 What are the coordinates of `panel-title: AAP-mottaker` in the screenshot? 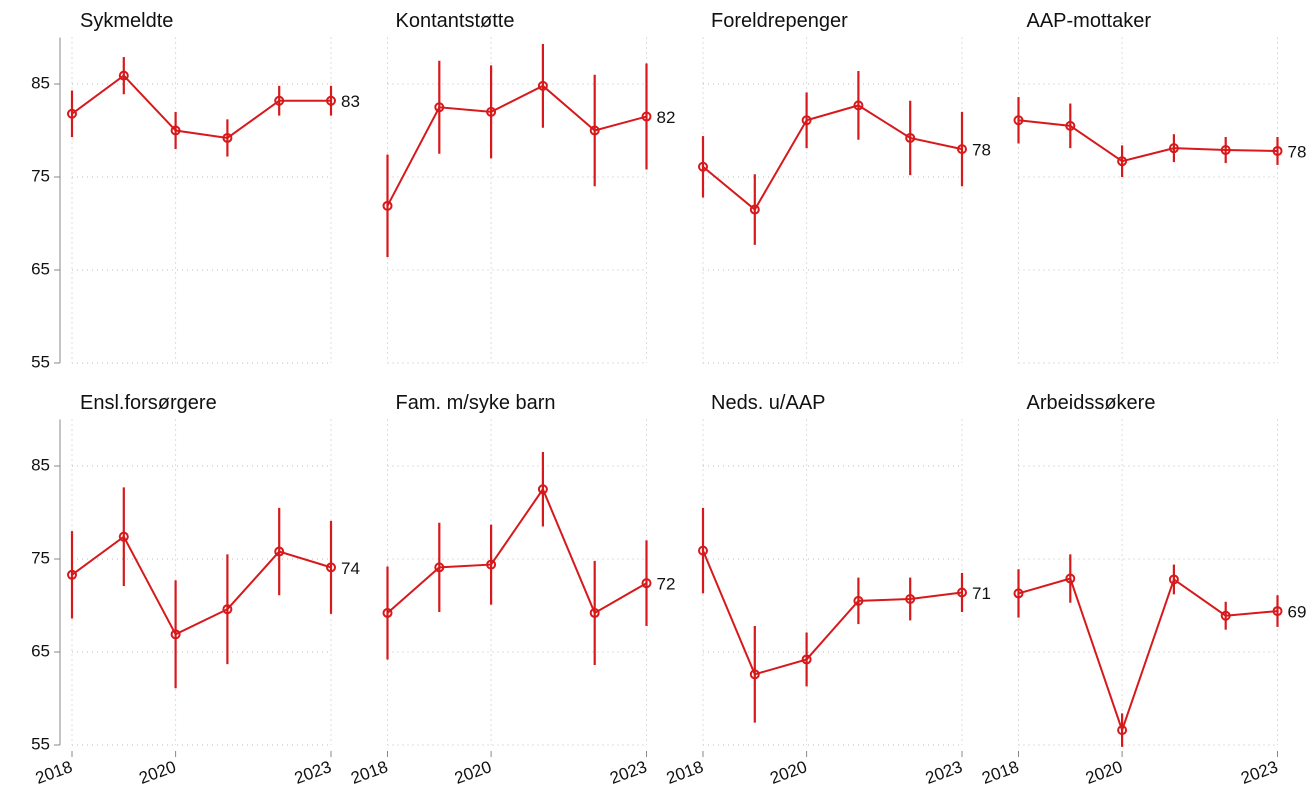 It's located at (1089, 21).